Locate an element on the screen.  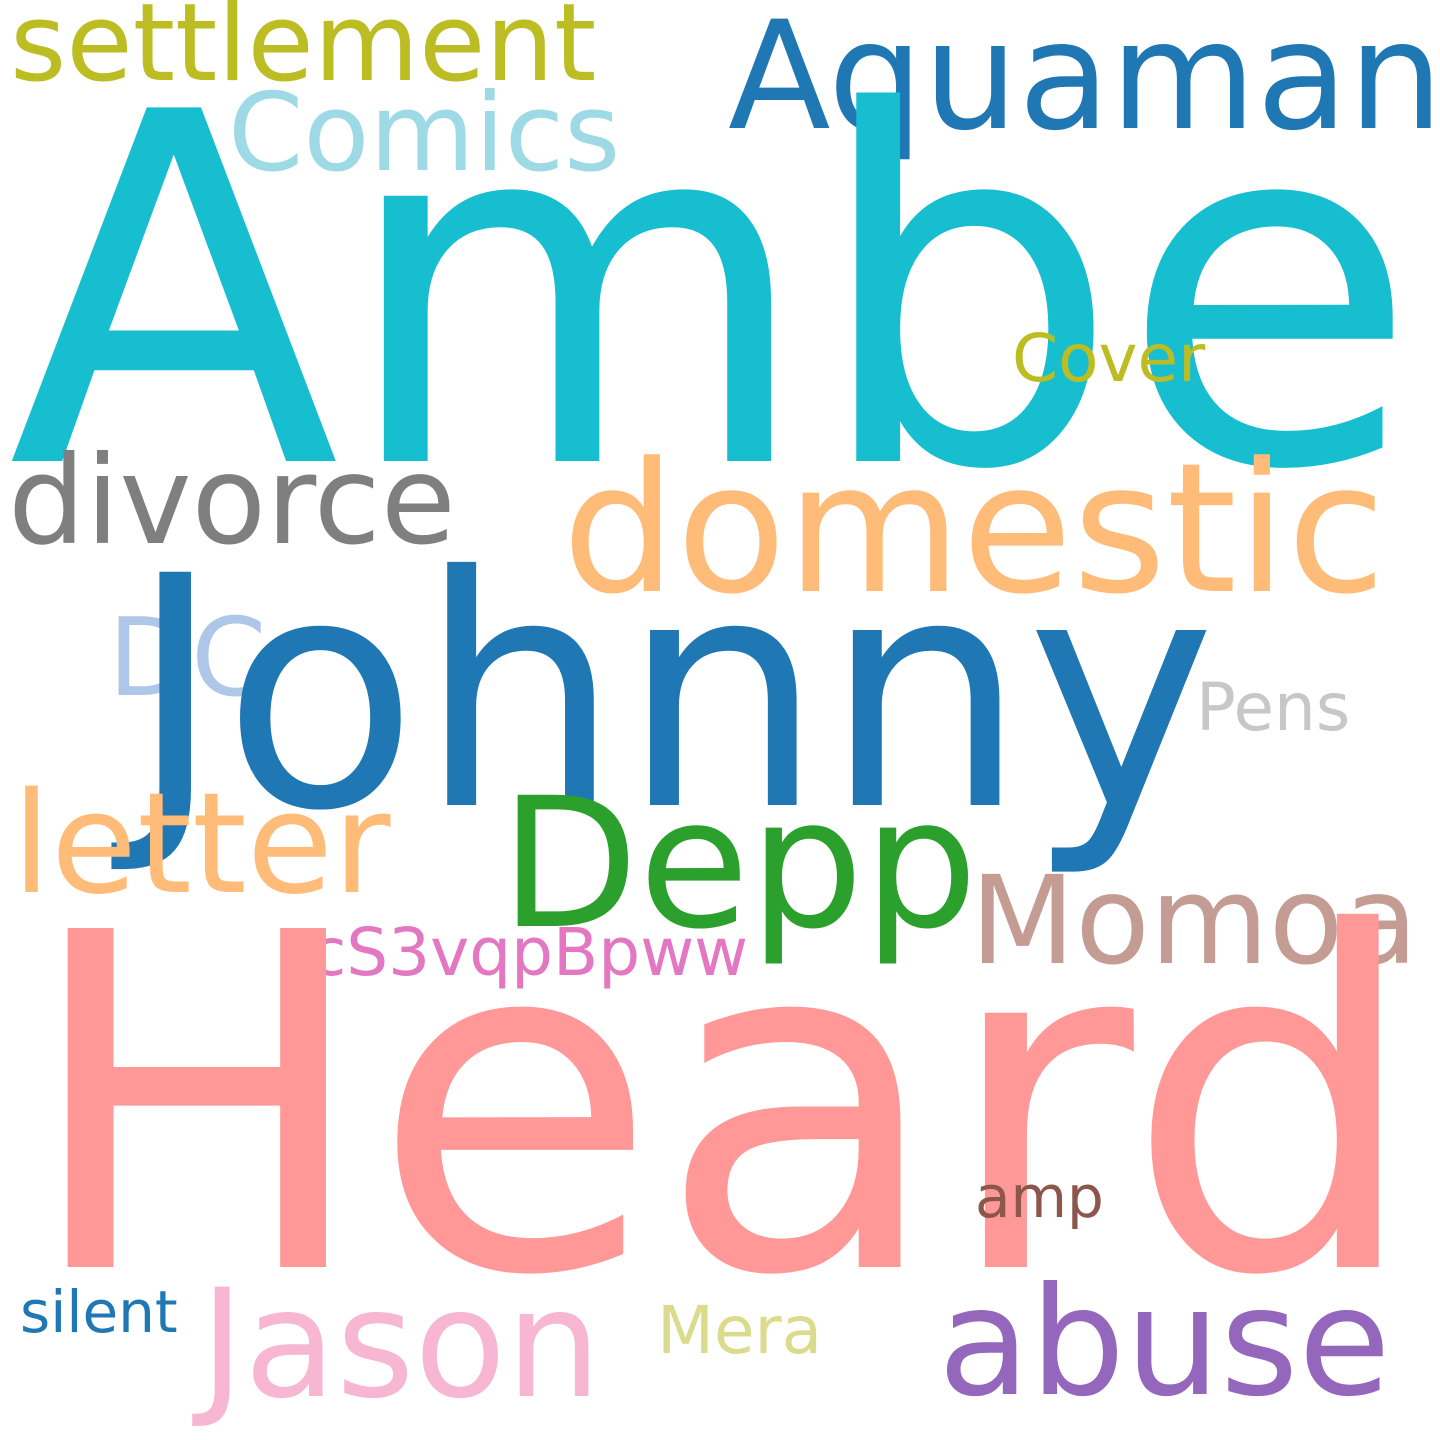
word-silent: silent is located at coordinates (99, 1312).